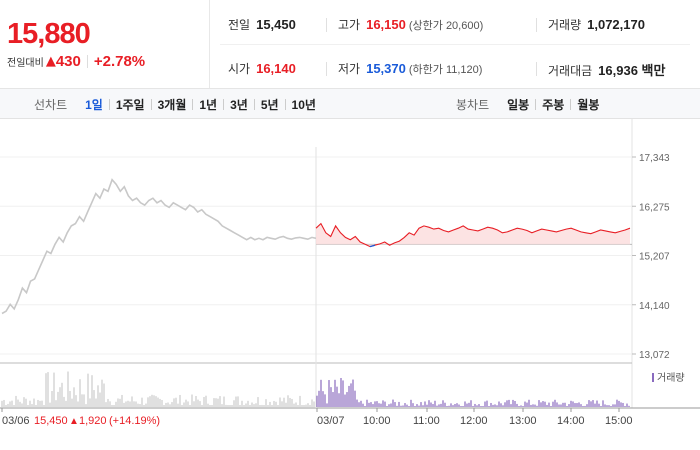  I want to click on today-fill-area, so click(473, 235).